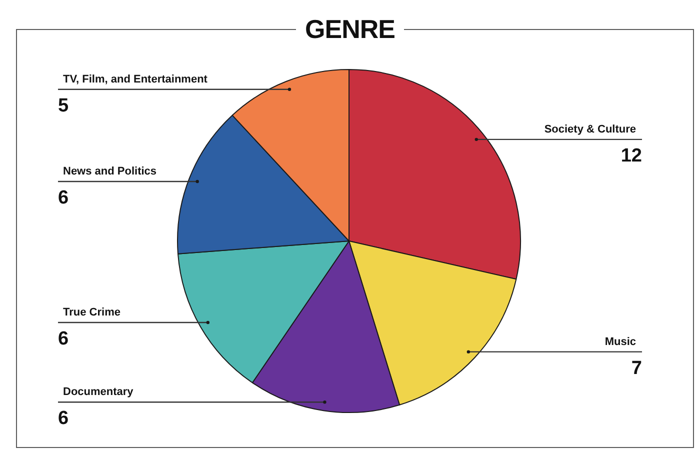 Image resolution: width=700 pixels, height=467 pixels. Describe the element at coordinates (63, 105) in the screenshot. I see `data-label: 5` at that location.